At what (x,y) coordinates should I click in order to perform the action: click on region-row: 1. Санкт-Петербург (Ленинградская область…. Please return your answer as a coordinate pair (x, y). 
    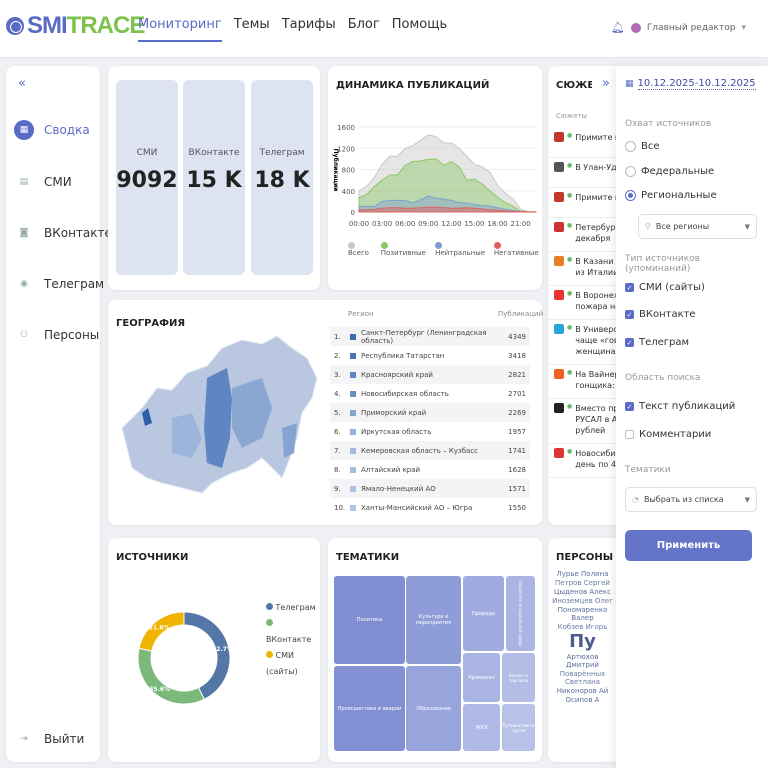
    Looking at the image, I should click on (430, 336).